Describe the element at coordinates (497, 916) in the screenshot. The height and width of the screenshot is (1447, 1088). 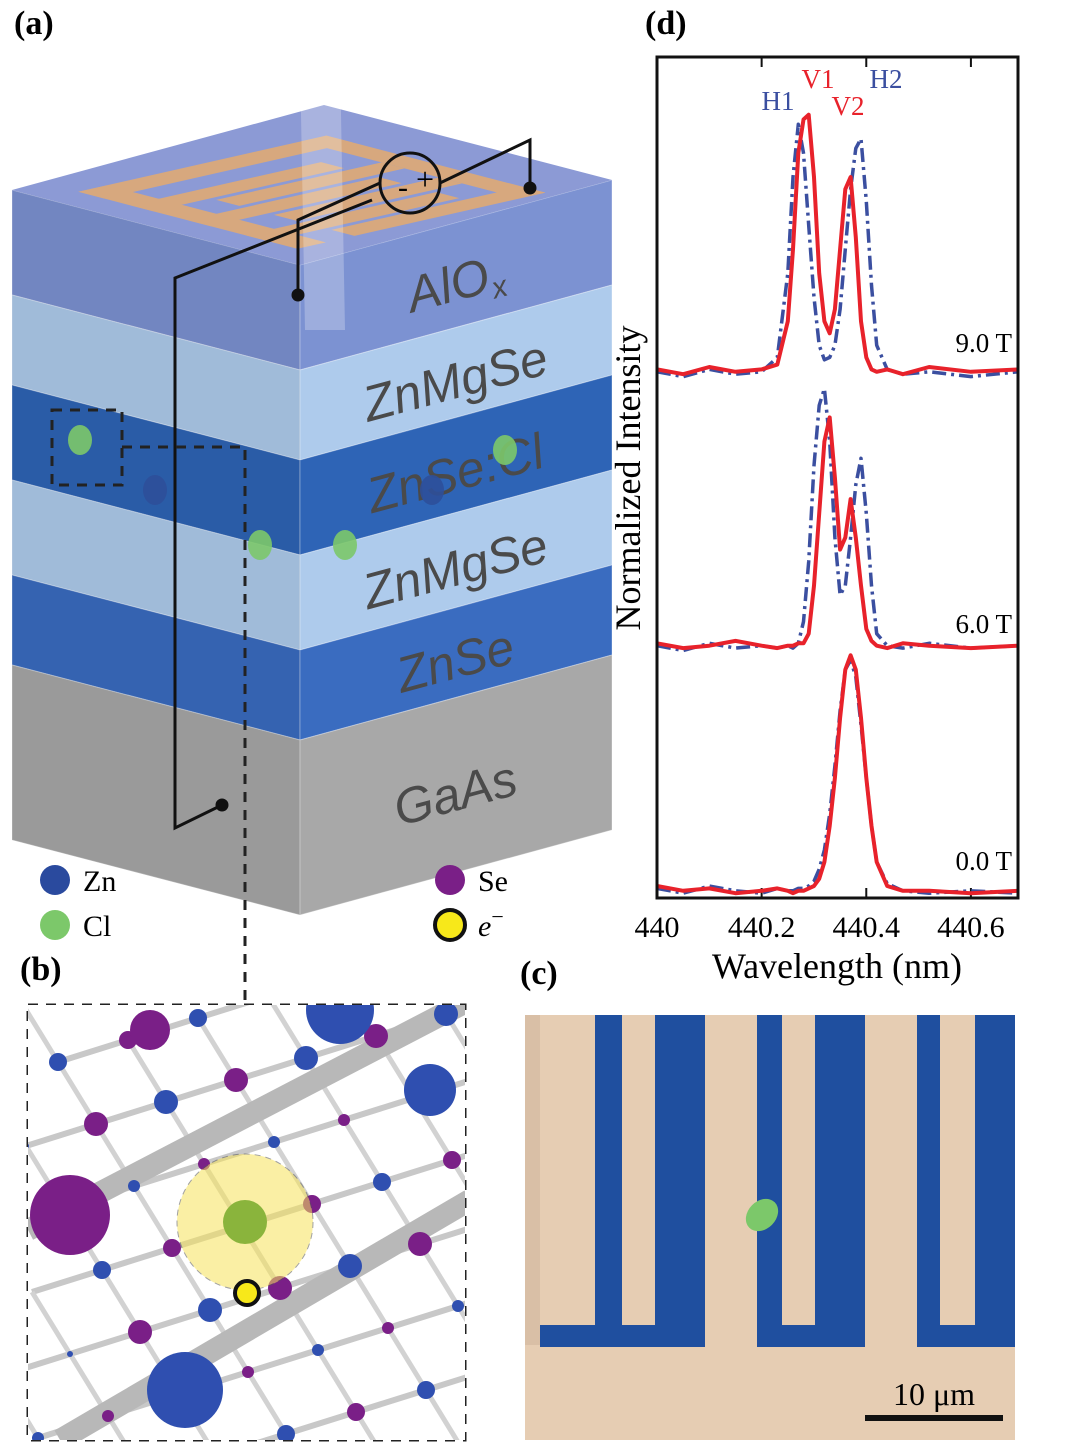
I see `legend-sup: −` at that location.